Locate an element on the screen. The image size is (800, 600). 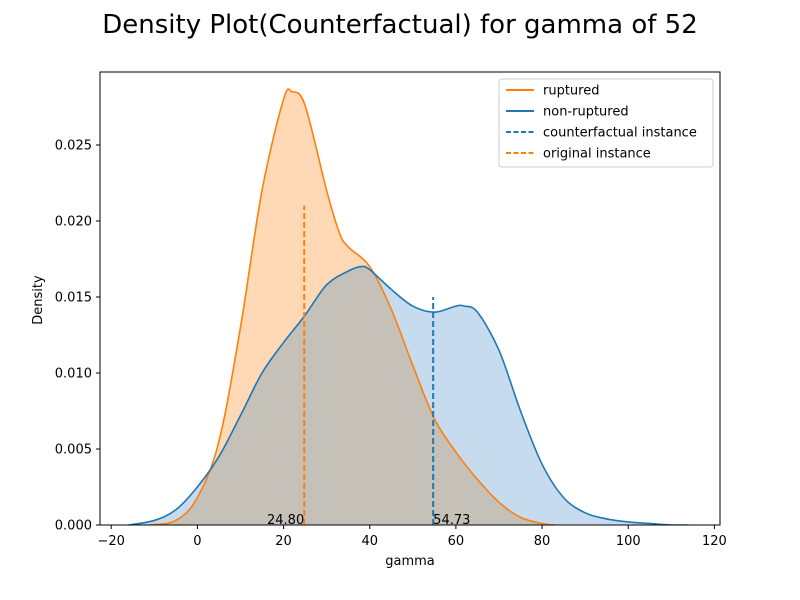
x-tick-label: 80 is located at coordinates (542, 541).